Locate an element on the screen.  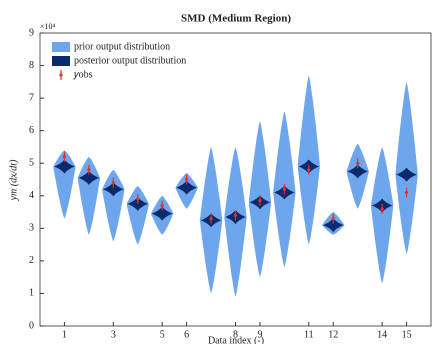
x-tick-label: 14 is located at coordinates (382, 334).